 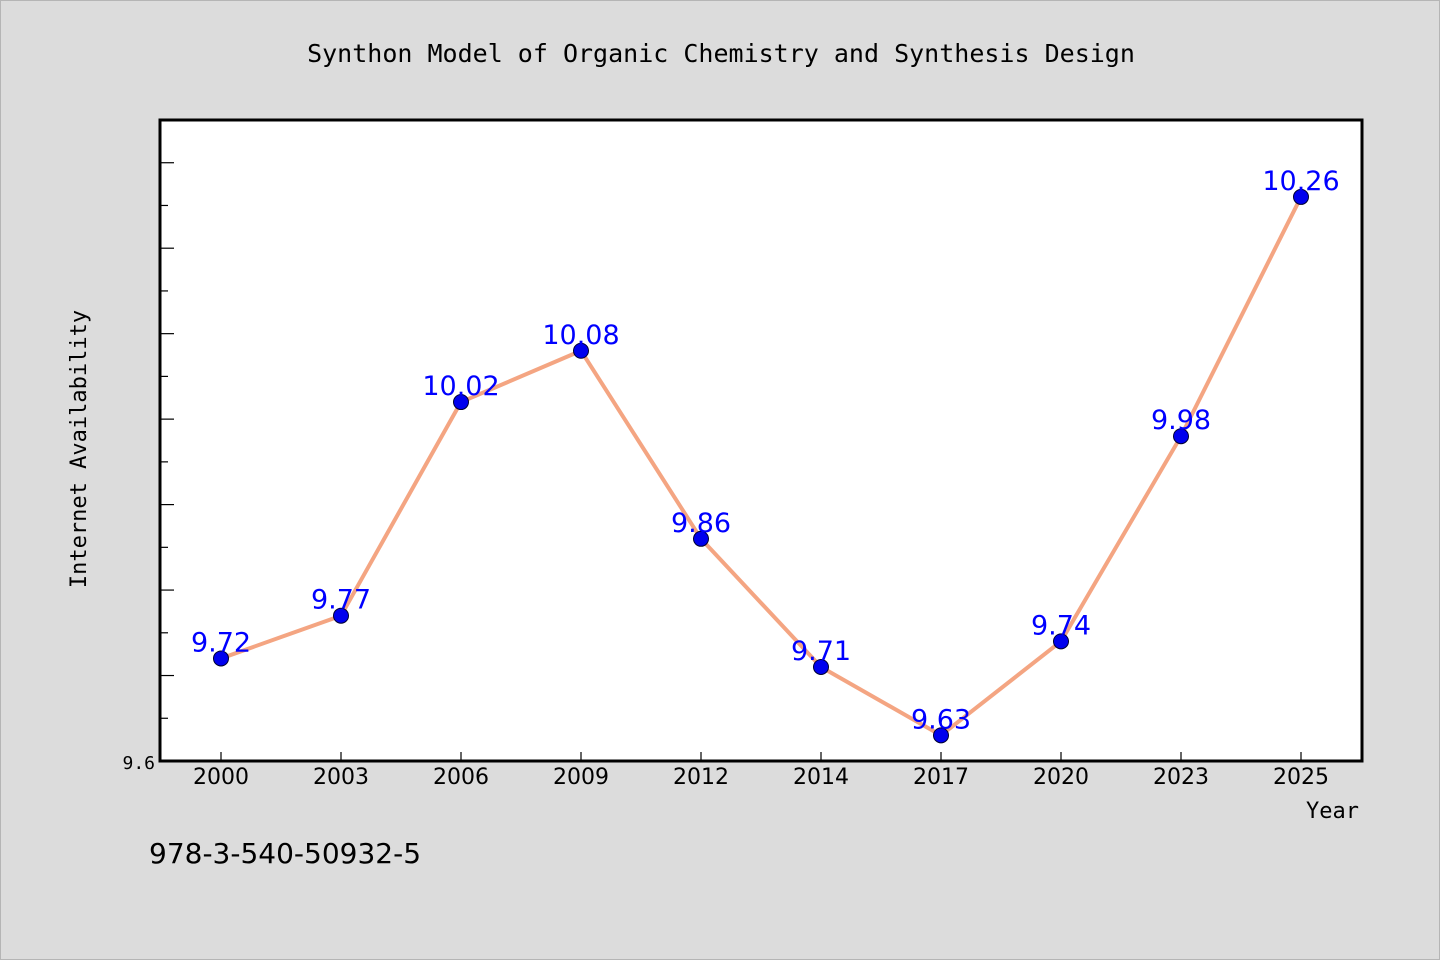 What do you see at coordinates (461, 777) in the screenshot?
I see `x-tick-label: 2006` at bounding box center [461, 777].